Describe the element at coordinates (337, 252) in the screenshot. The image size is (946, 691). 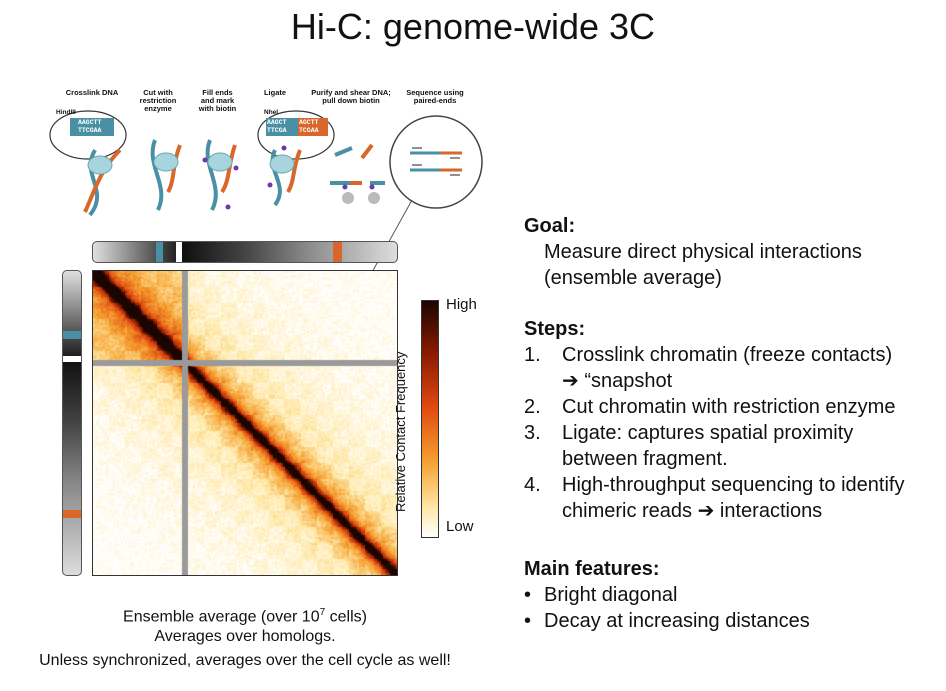
I see `chromosome-band-top-orange` at that location.